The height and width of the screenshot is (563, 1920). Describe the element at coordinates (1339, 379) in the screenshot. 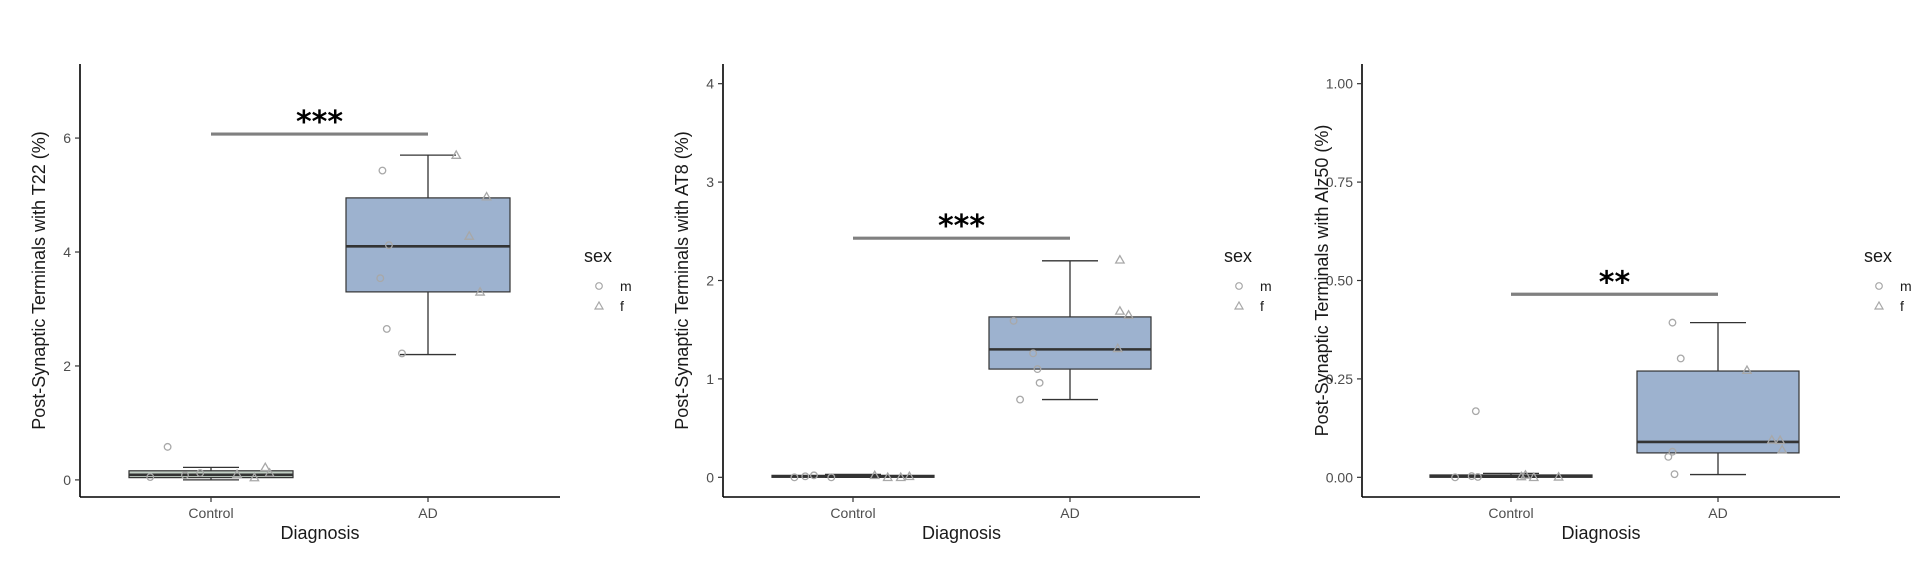

I see `y-tick-label: 0.25` at that location.